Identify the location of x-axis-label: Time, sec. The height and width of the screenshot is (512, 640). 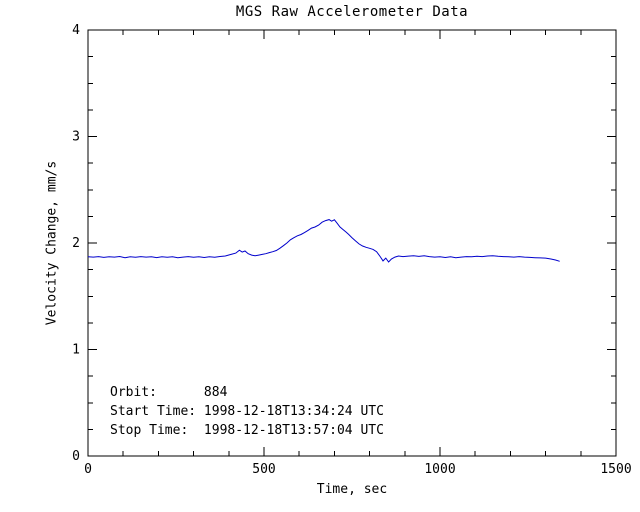
(352, 489).